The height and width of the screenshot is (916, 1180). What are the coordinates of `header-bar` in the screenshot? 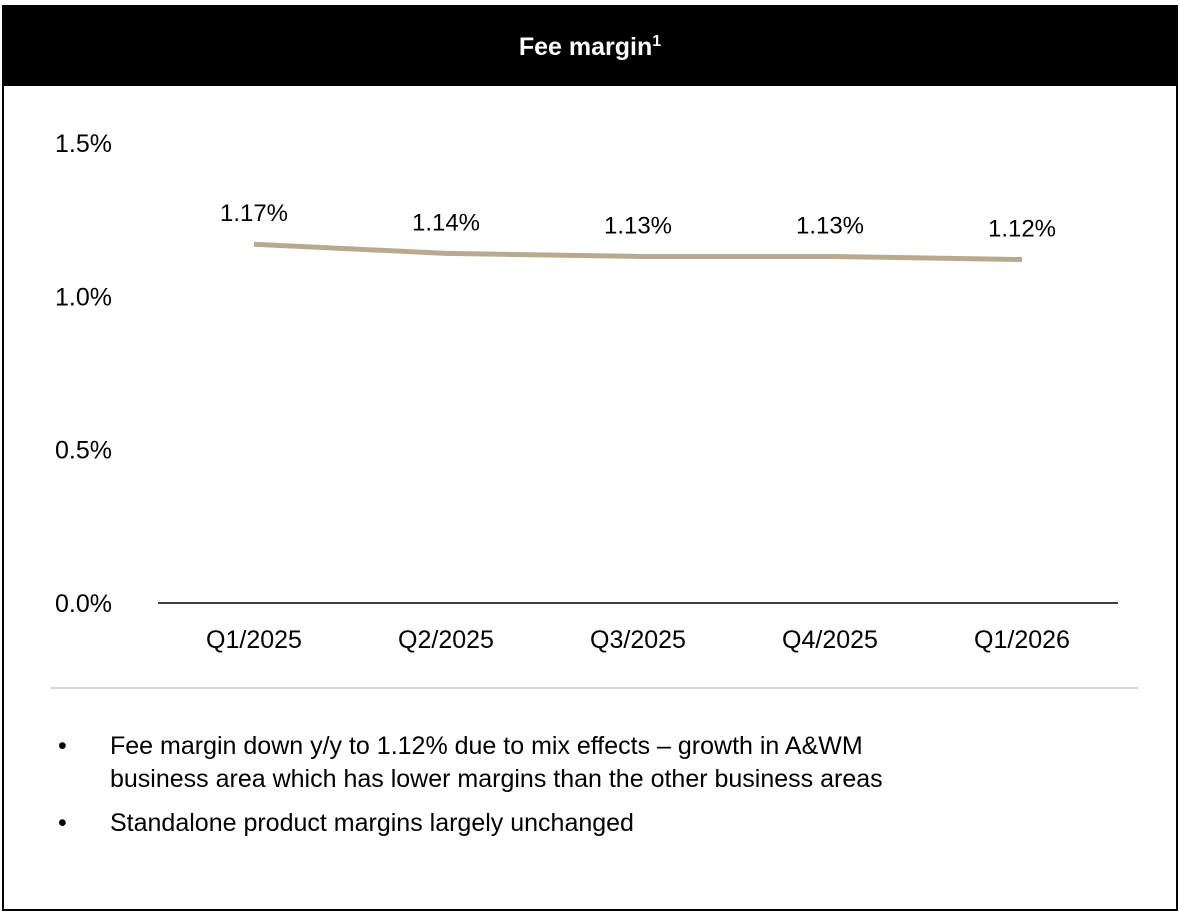 It's located at (590, 46).